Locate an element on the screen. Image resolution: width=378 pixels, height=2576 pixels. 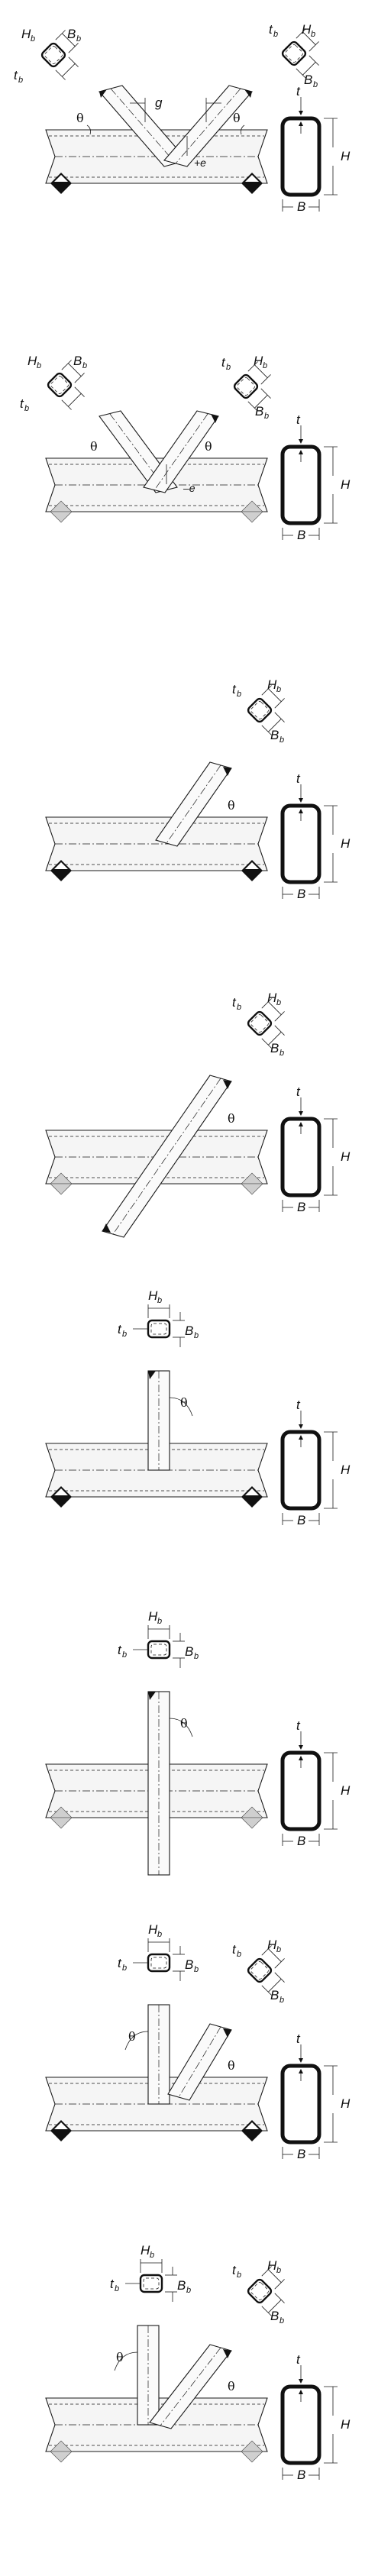
label-plus-e: +e is located at coordinates (200, 163).